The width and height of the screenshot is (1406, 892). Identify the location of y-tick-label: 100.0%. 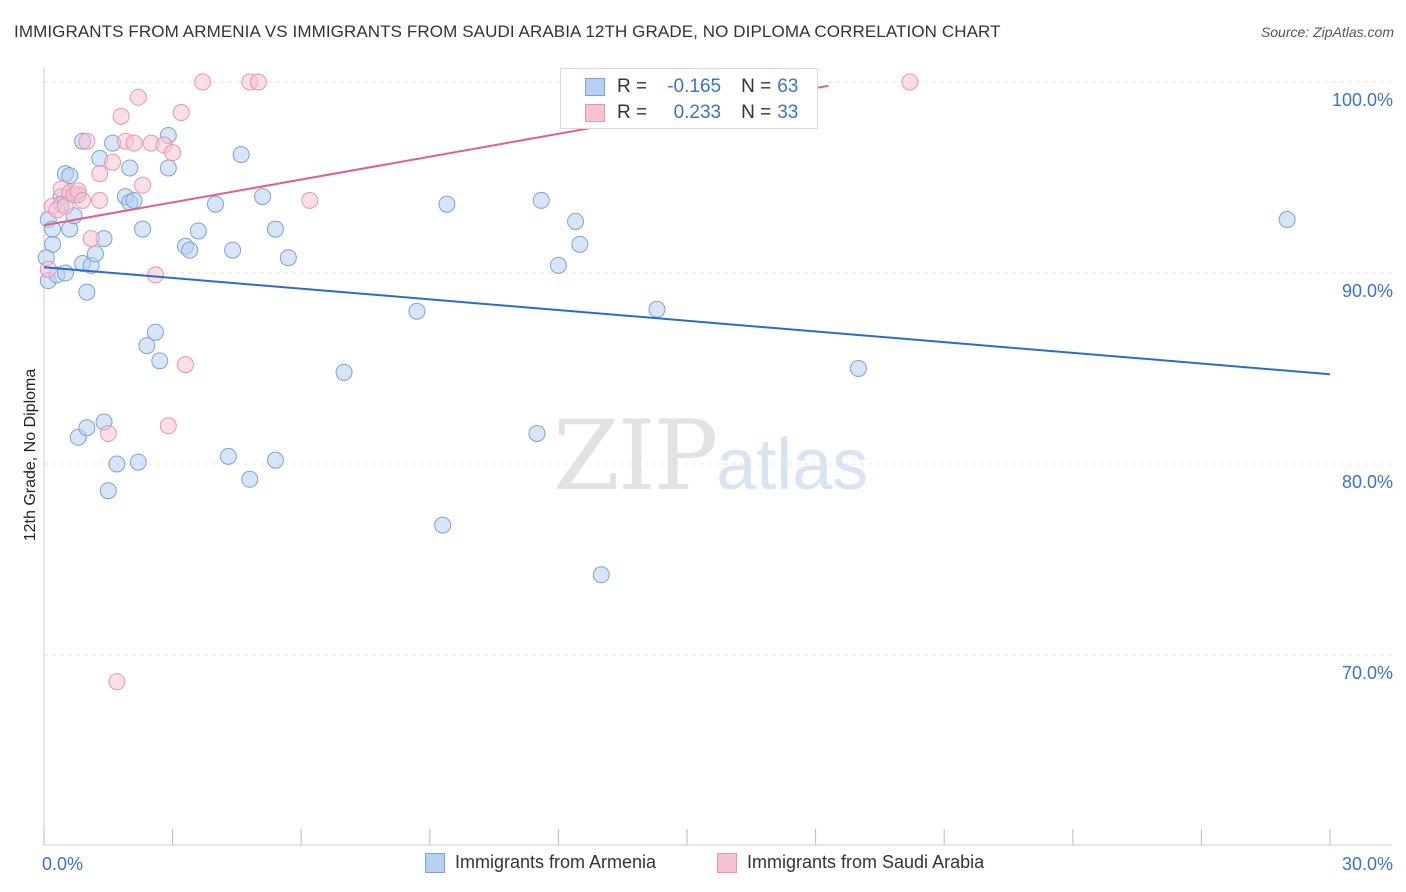
(1362, 100).